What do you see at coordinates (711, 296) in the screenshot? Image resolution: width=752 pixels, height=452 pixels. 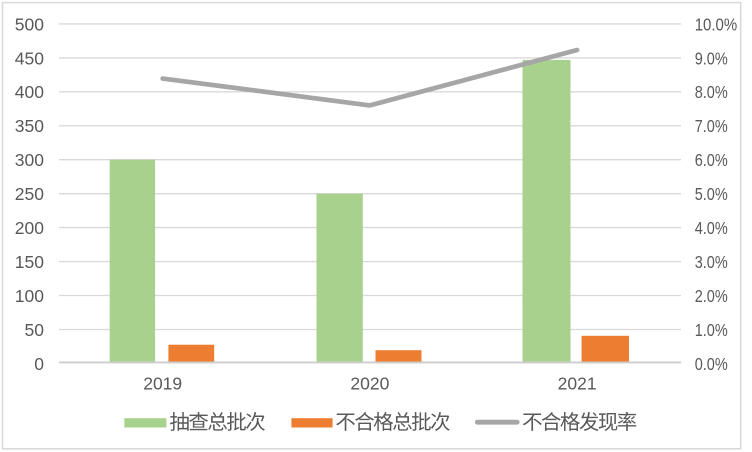 I see `svg-text: 2.0%` at bounding box center [711, 296].